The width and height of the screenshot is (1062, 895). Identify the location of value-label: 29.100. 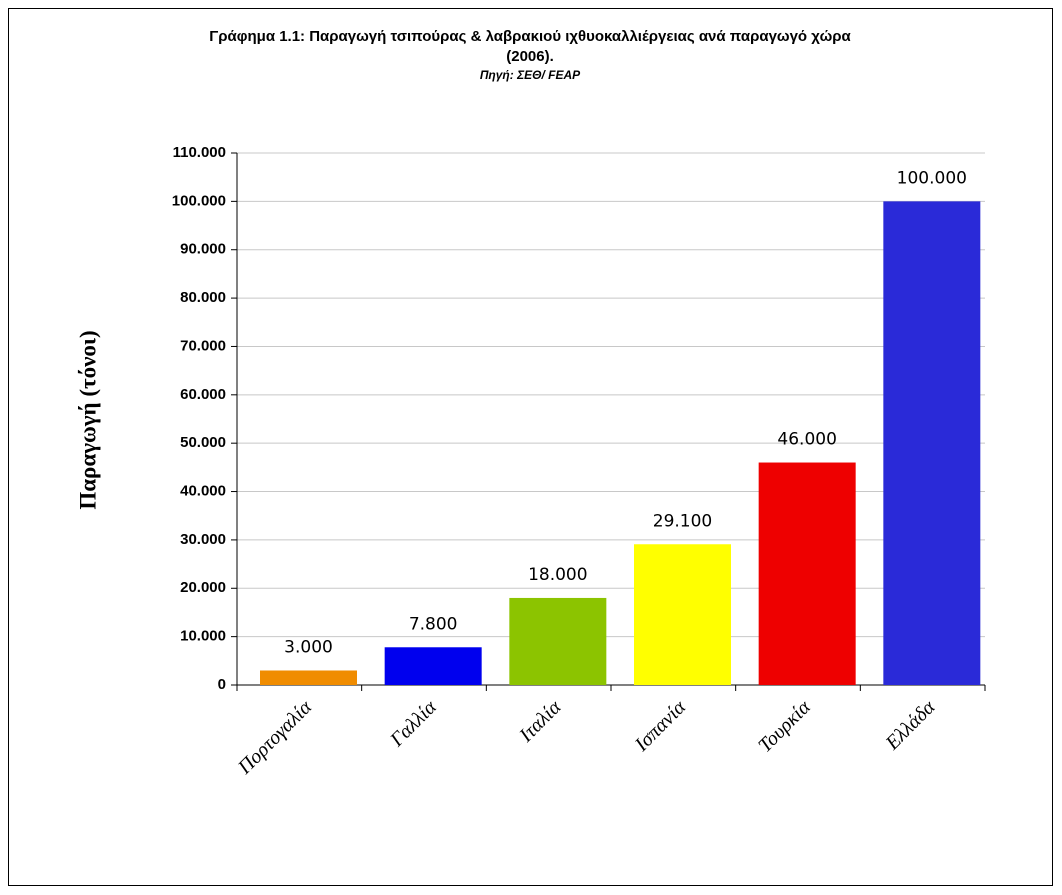
(682, 521).